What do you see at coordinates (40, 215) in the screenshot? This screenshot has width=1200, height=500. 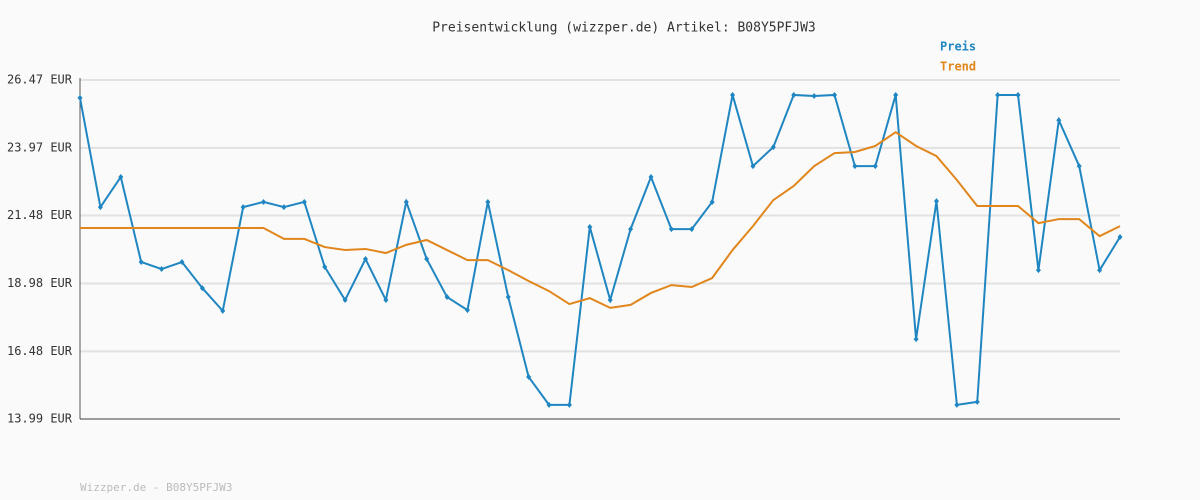 I see `y-tick-label: 21.48 EUR` at bounding box center [40, 215].